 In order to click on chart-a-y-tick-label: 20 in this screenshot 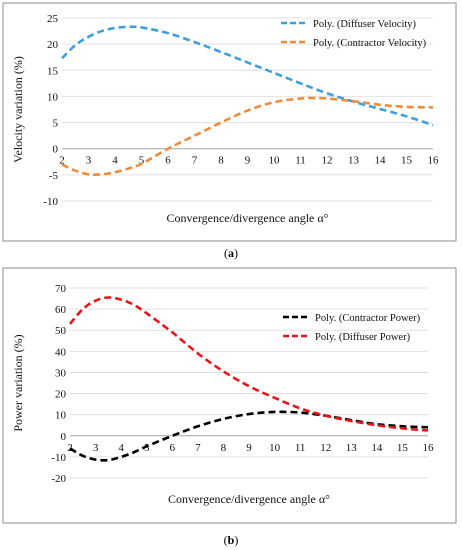, I will do `click(53, 45)`.